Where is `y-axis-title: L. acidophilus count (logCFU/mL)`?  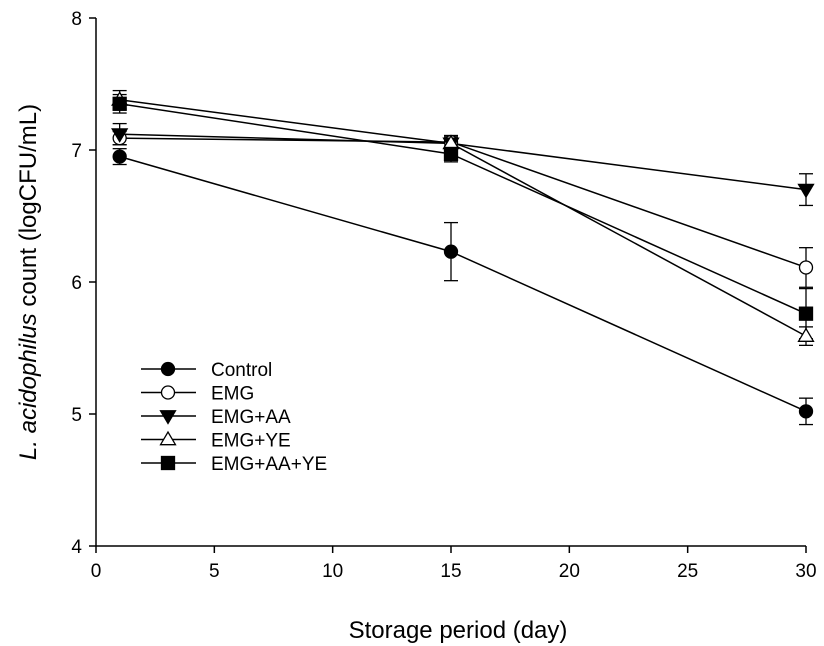 y-axis-title: L. acidophilus count (logCFU/mL) is located at coordinates (28, 282).